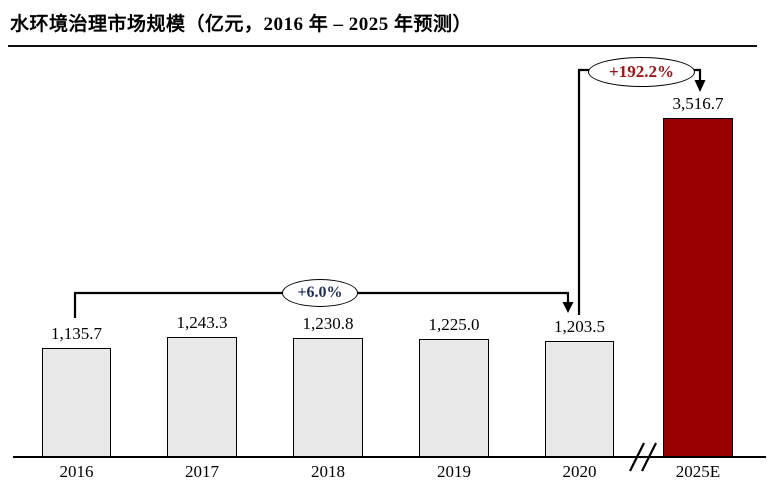  I want to click on arrowhead-down-2020, so click(568, 307).